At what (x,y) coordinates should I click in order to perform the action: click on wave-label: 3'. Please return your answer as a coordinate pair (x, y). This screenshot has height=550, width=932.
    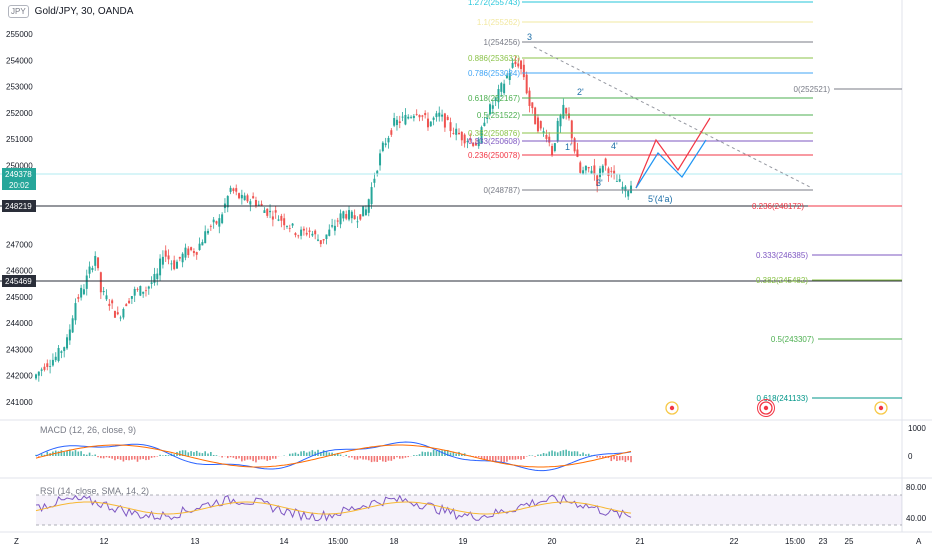
    Looking at the image, I should click on (599, 183).